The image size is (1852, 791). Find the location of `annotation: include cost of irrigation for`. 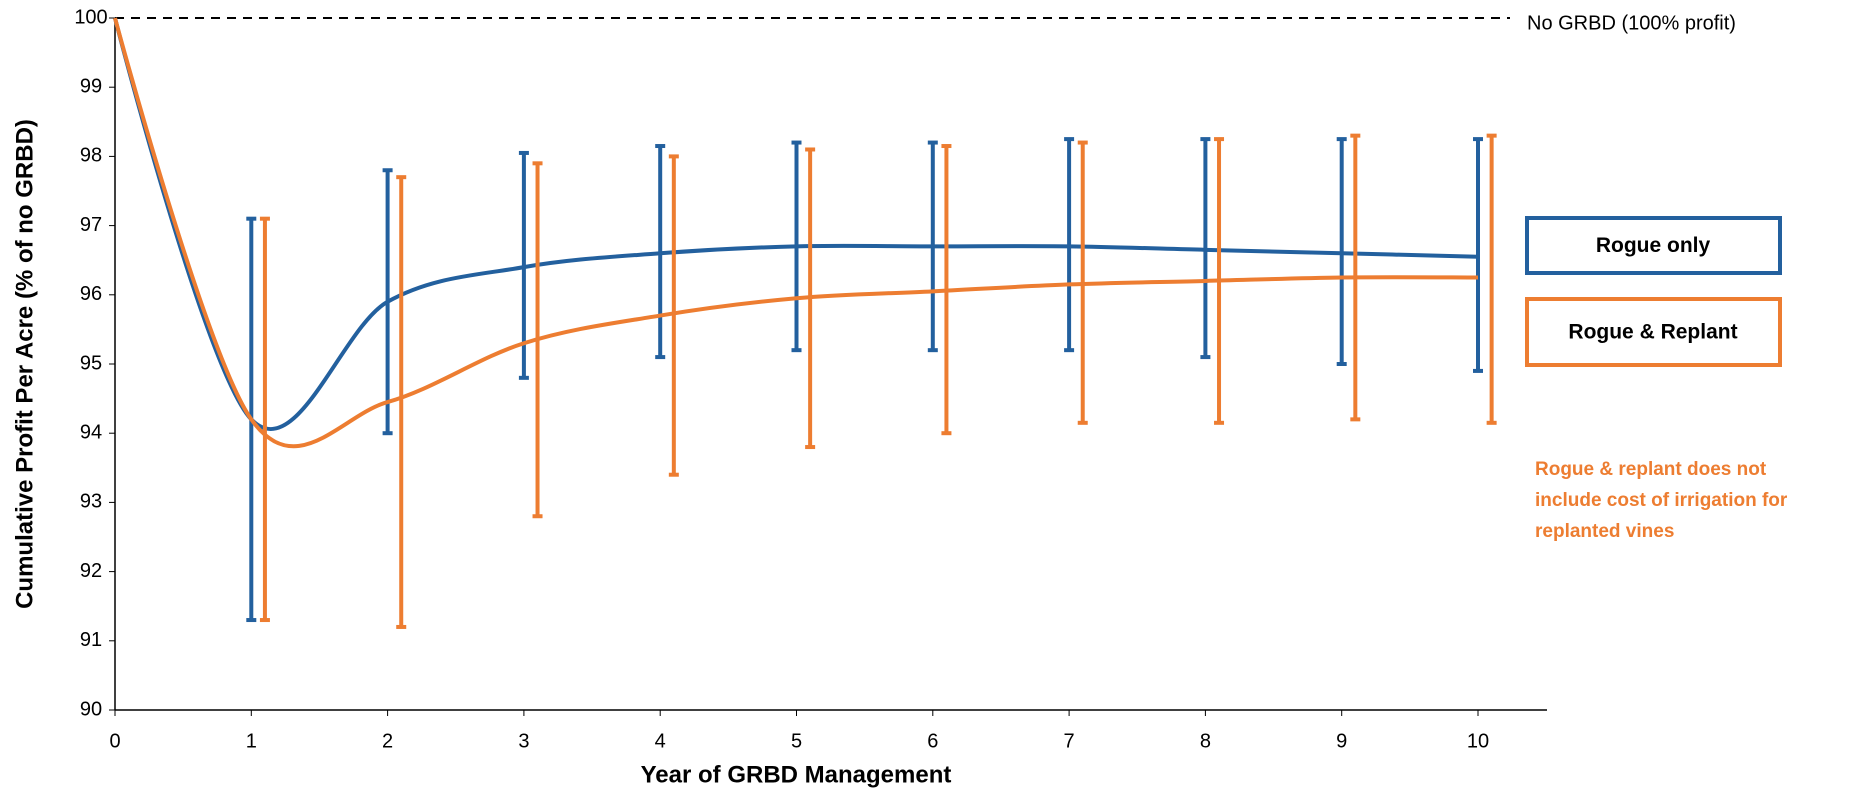

annotation: include cost of irrigation for is located at coordinates (1661, 500).